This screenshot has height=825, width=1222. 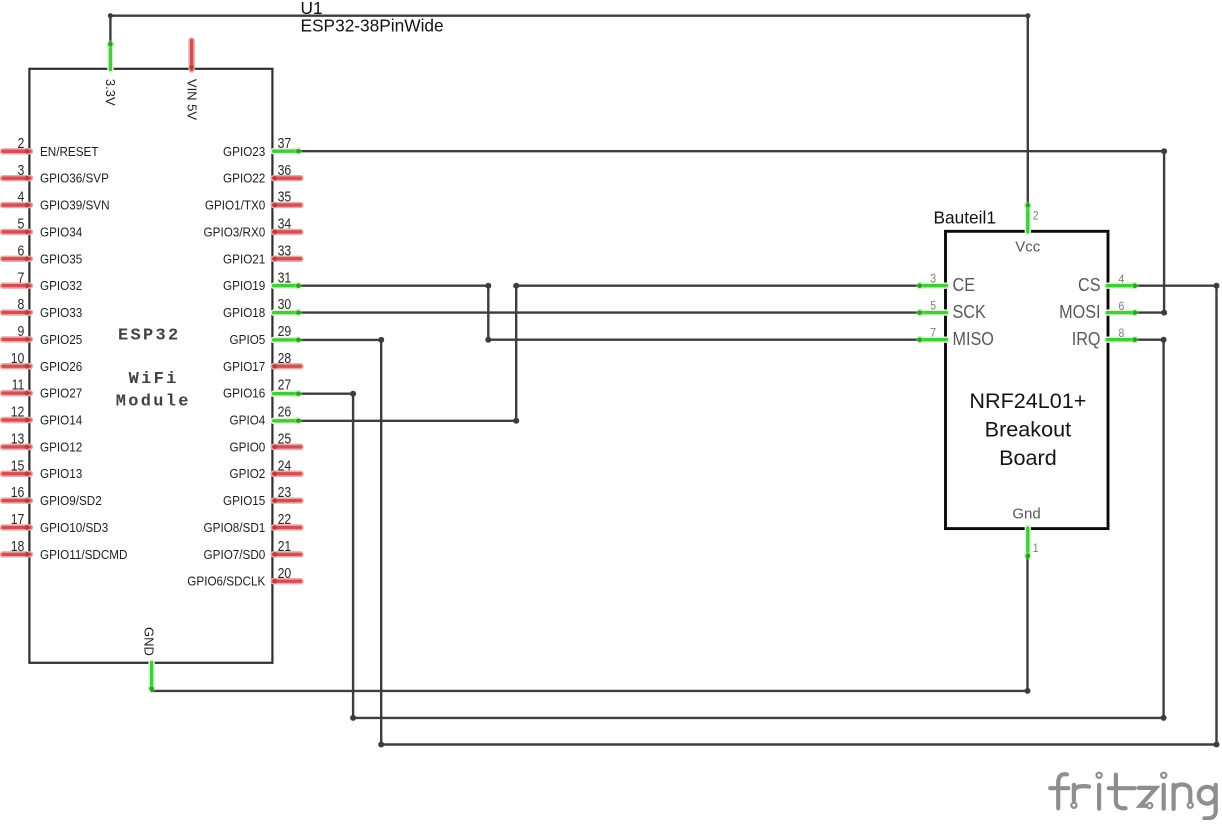 I want to click on svg-text: CE, so click(x=964, y=284).